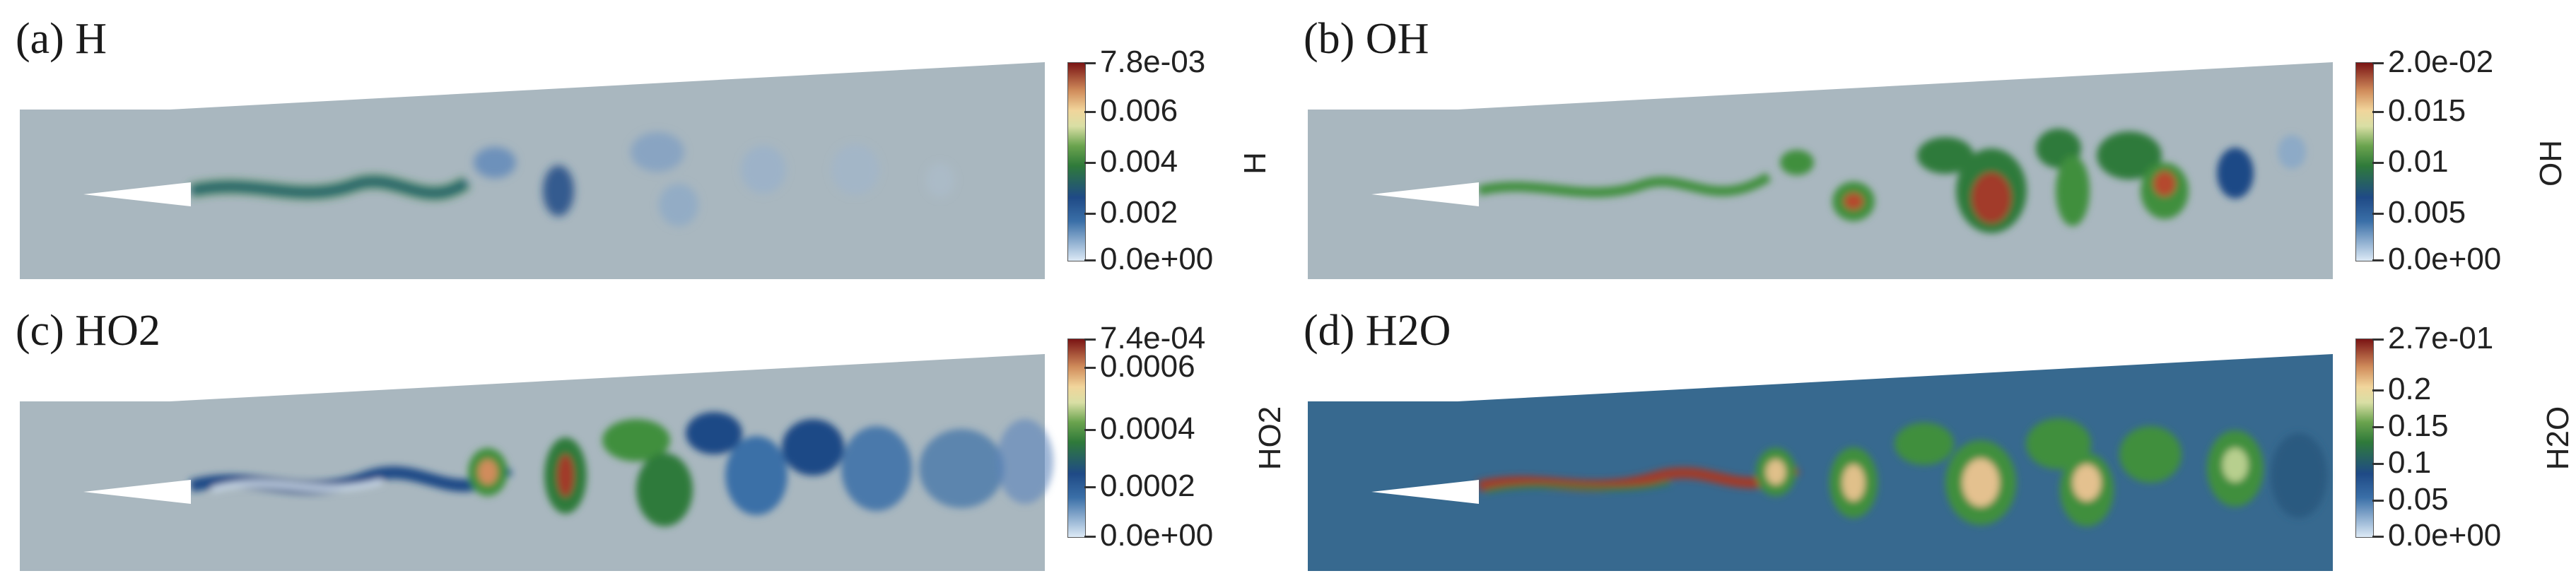 Image resolution: width=2576 pixels, height=583 pixels. Describe the element at coordinates (532, 170) in the screenshot. I see `contour-field-h` at that location.